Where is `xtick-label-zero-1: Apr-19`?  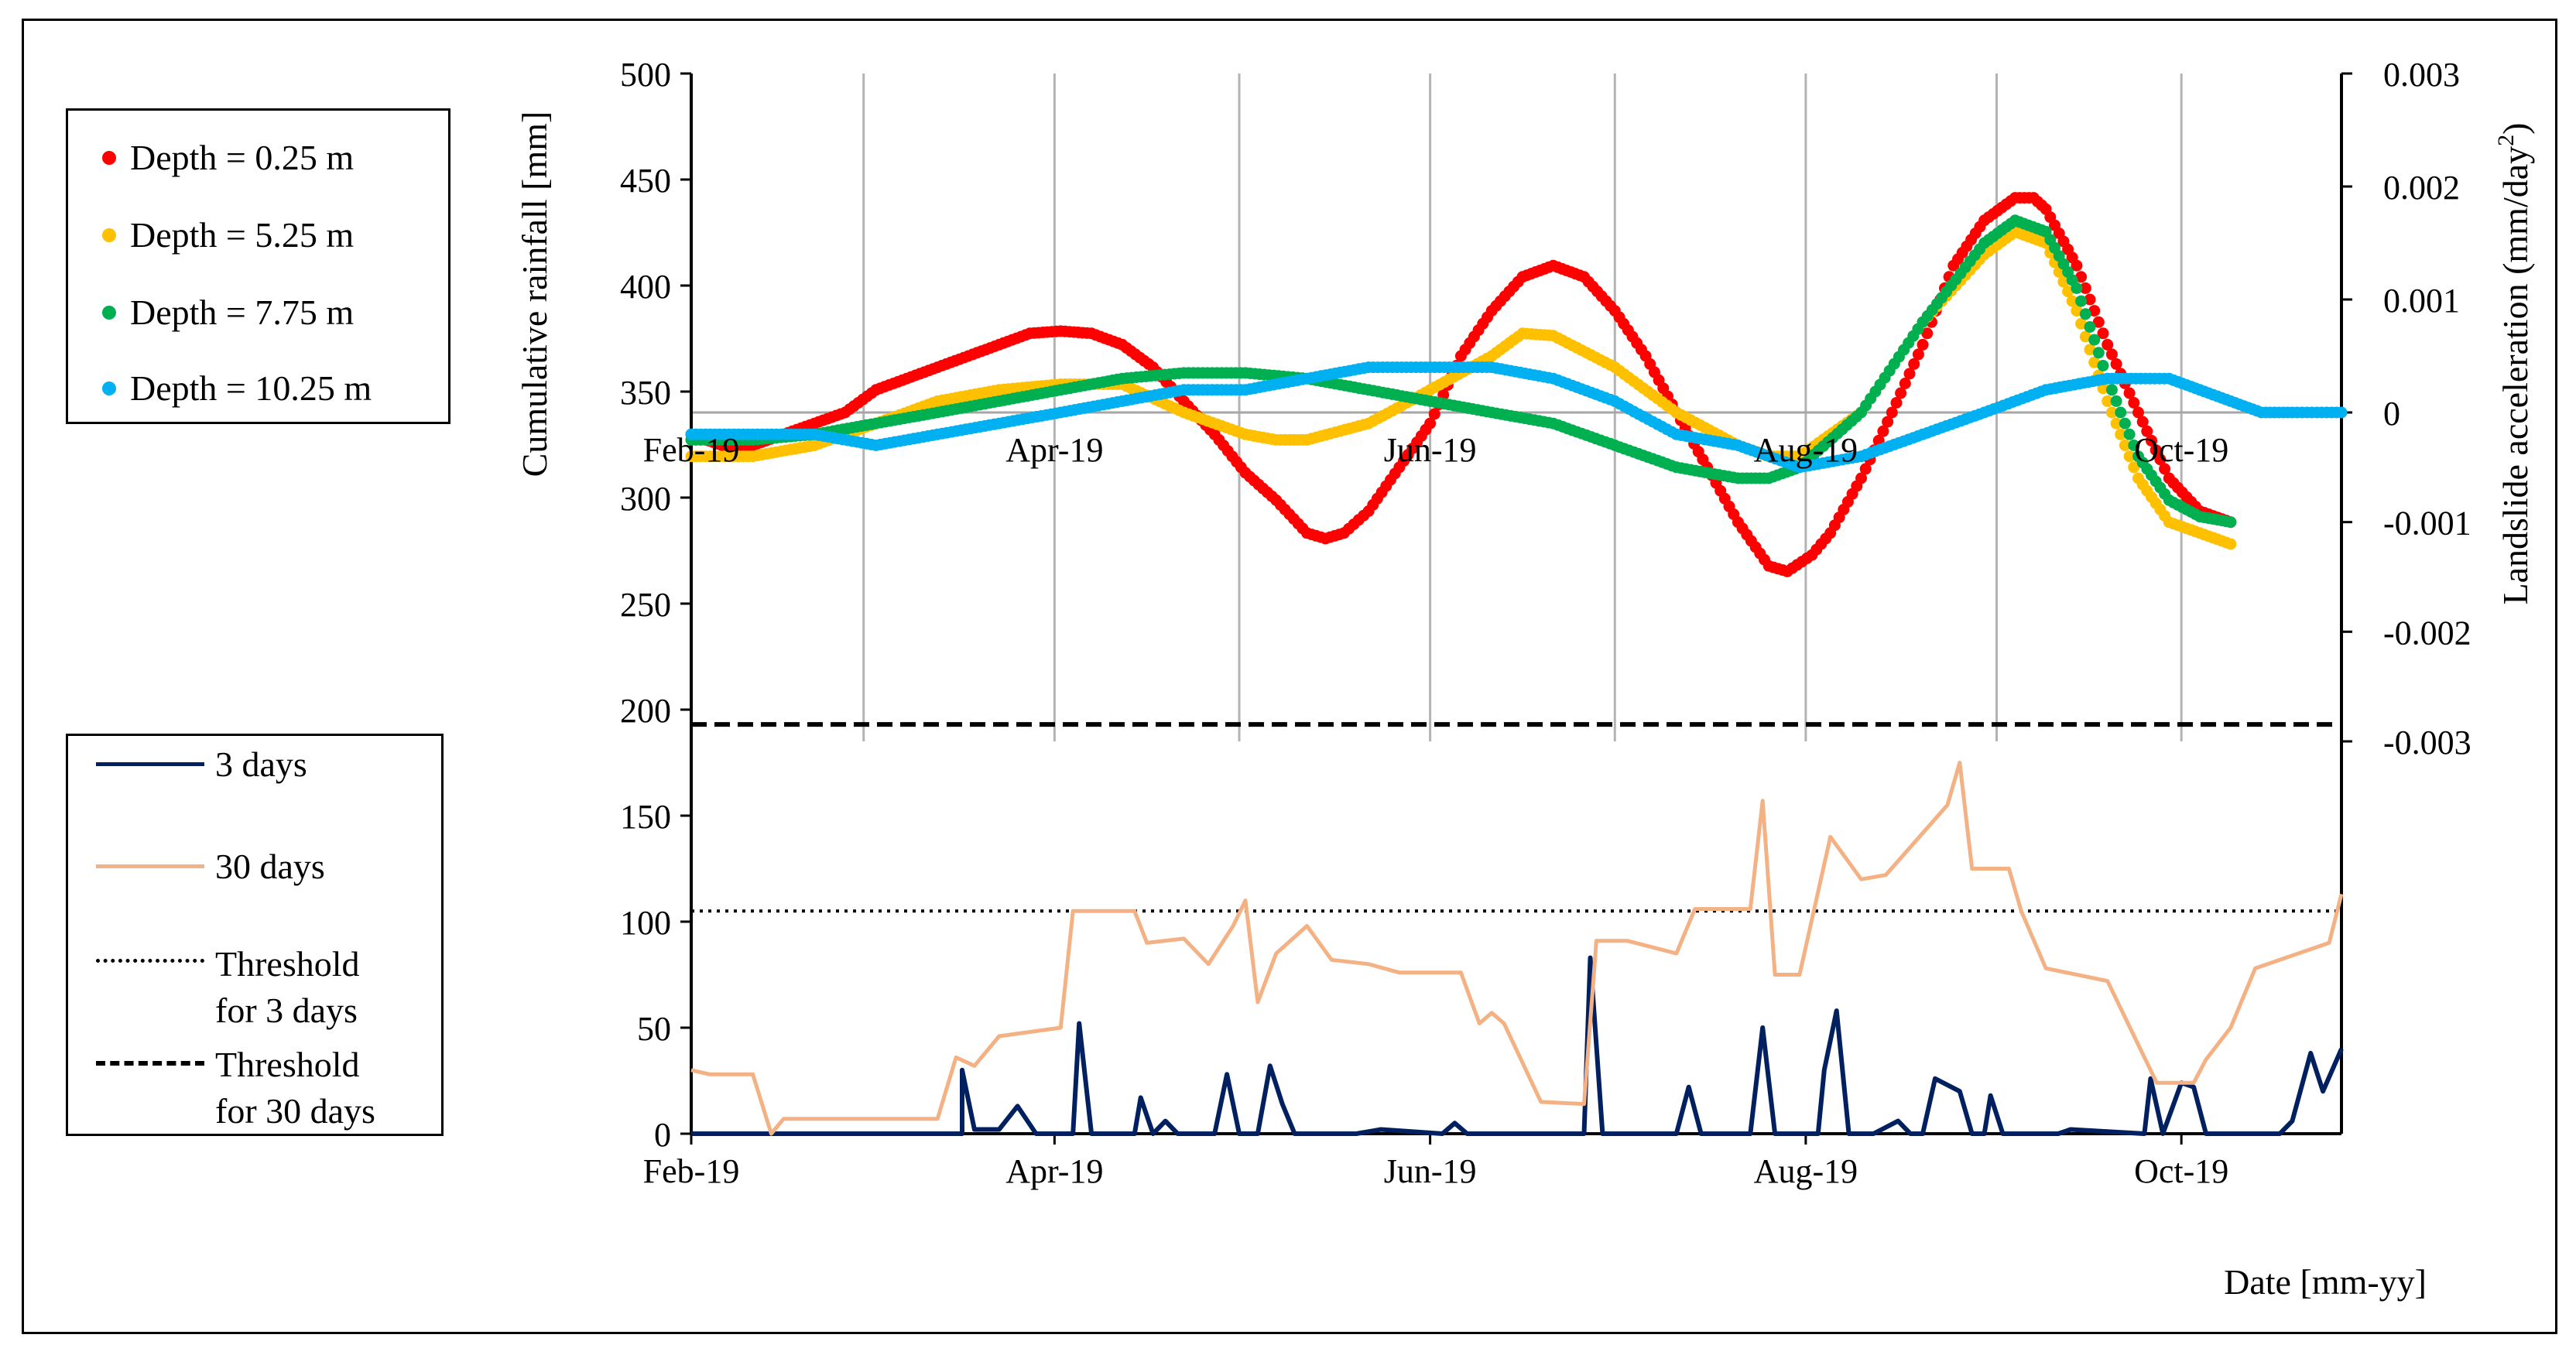 xtick-label-zero-1: Apr-19 is located at coordinates (1054, 450).